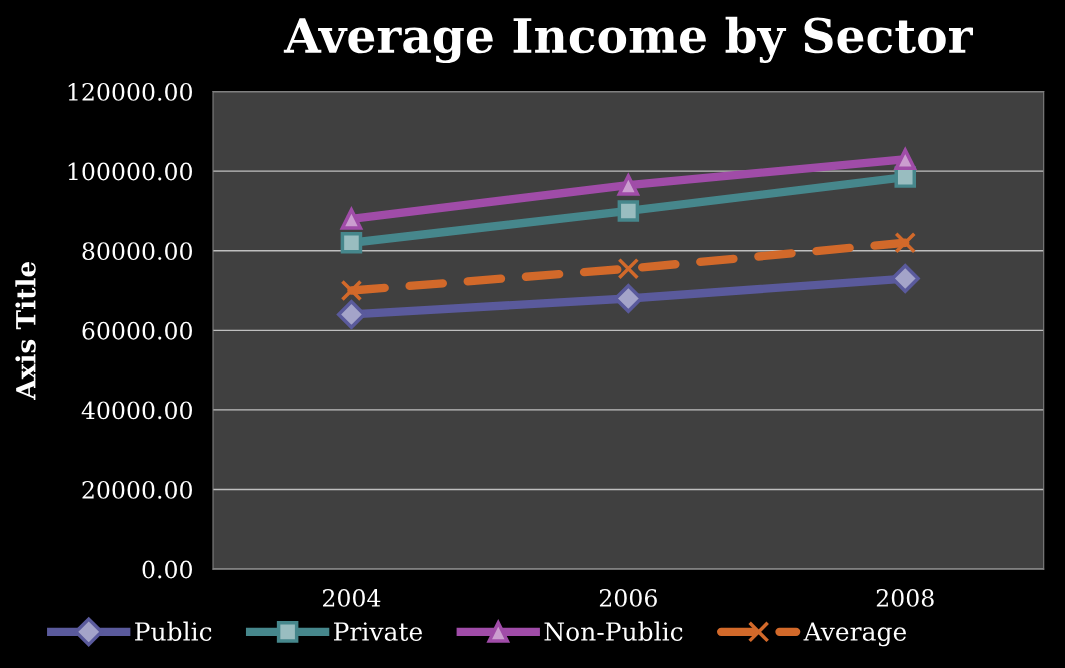 The width and height of the screenshot is (1065, 668). Describe the element at coordinates (855, 634) in the screenshot. I see `legend-label: Average` at that location.